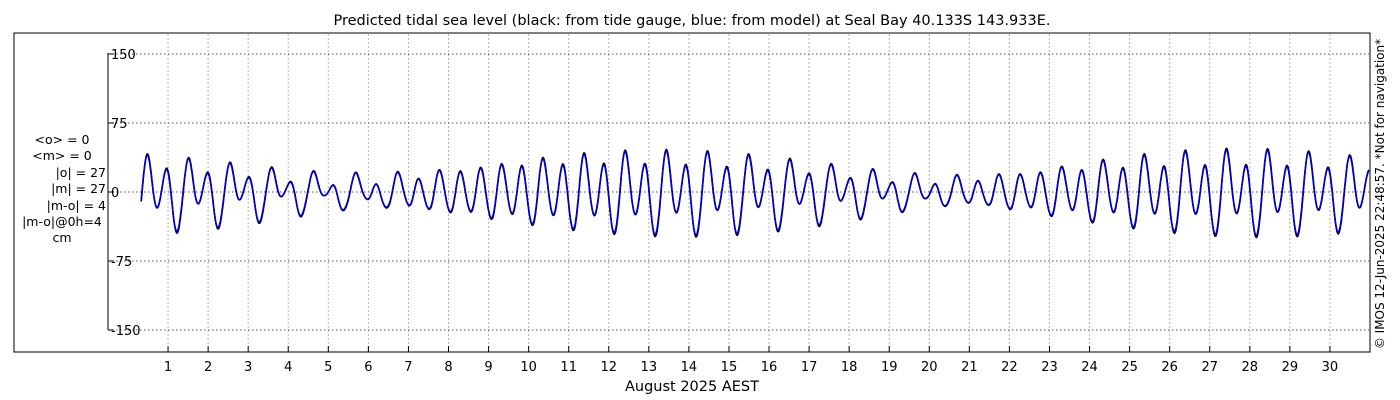 Image resolution: width=1400 pixels, height=400 pixels. I want to click on stat-abs-model: |m| = 27, so click(78, 189).